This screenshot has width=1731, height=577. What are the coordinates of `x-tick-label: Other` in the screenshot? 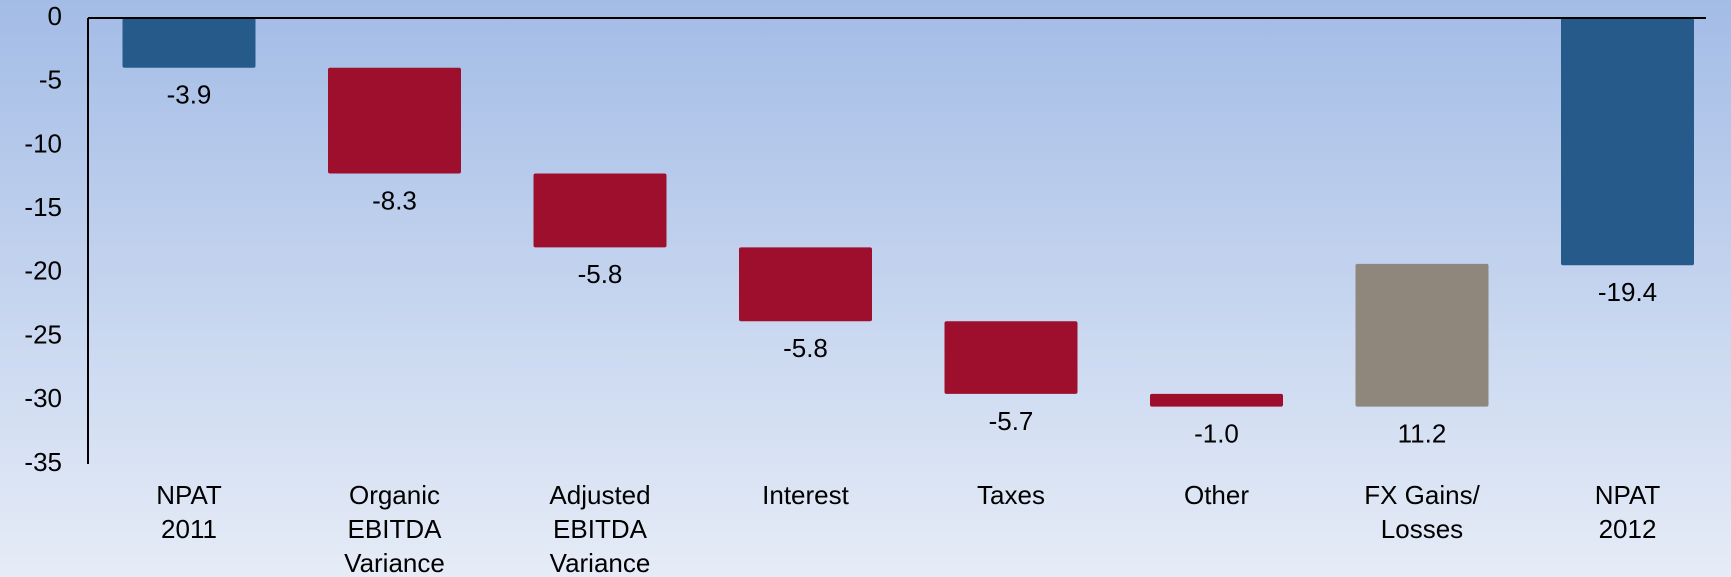 It's located at (1216, 495).